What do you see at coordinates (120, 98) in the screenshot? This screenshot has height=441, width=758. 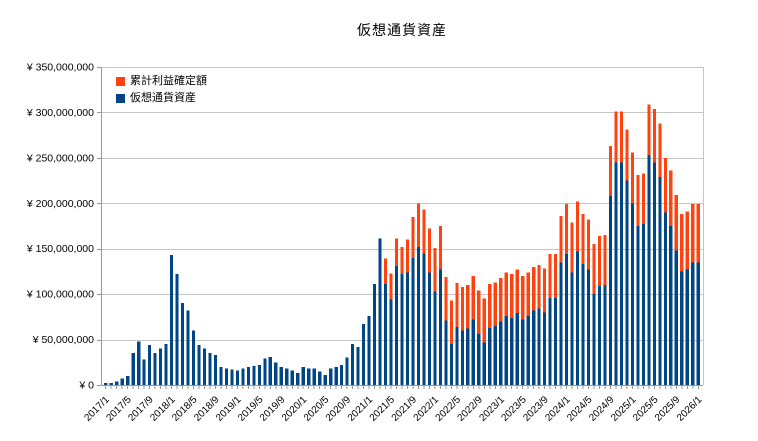 I see `legend-swatch-asset` at bounding box center [120, 98].